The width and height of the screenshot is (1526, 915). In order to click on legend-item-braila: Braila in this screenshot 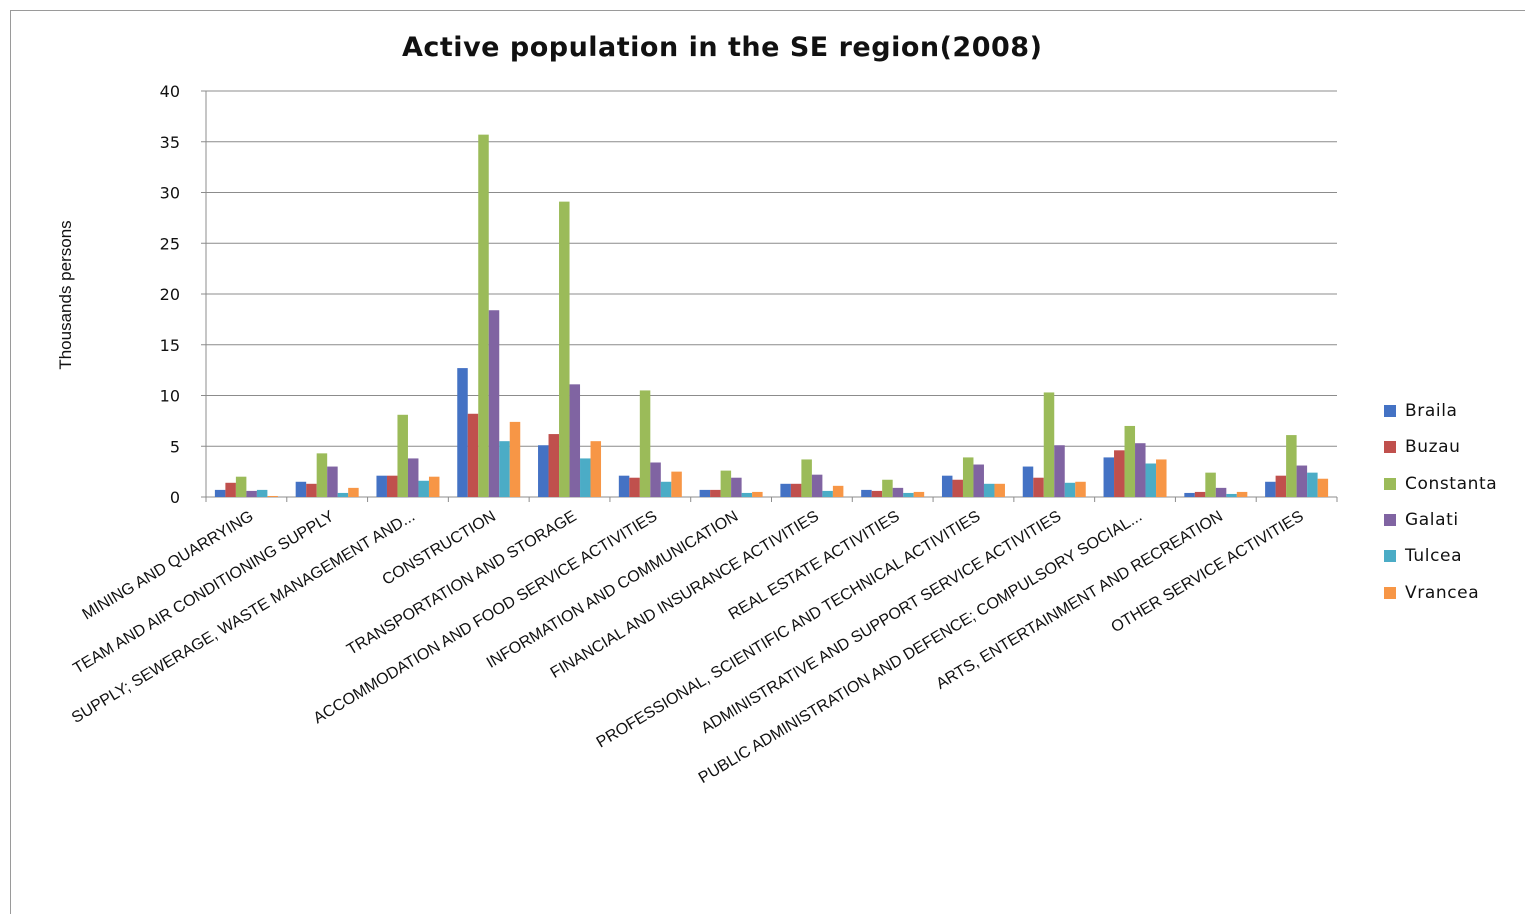, I will do `click(1440, 411)`.